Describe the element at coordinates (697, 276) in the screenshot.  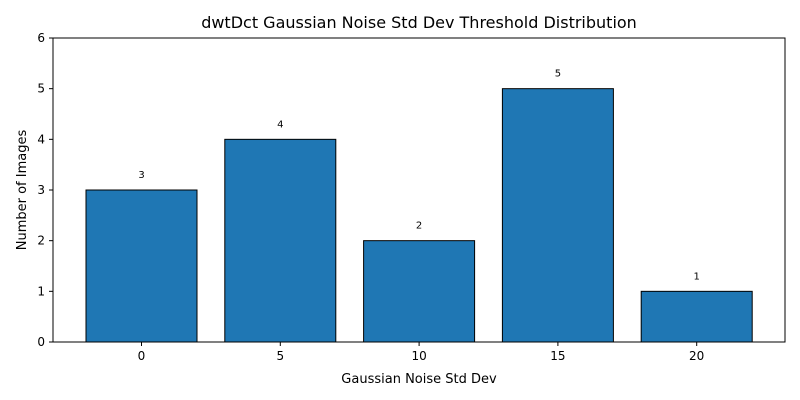
I see `data-label-20: 1` at that location.